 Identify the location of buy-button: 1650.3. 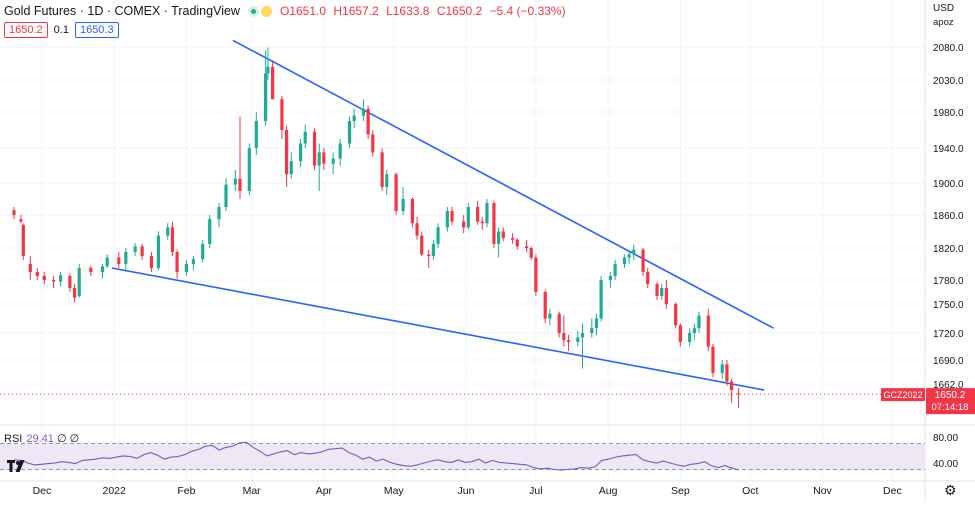
(96, 30).